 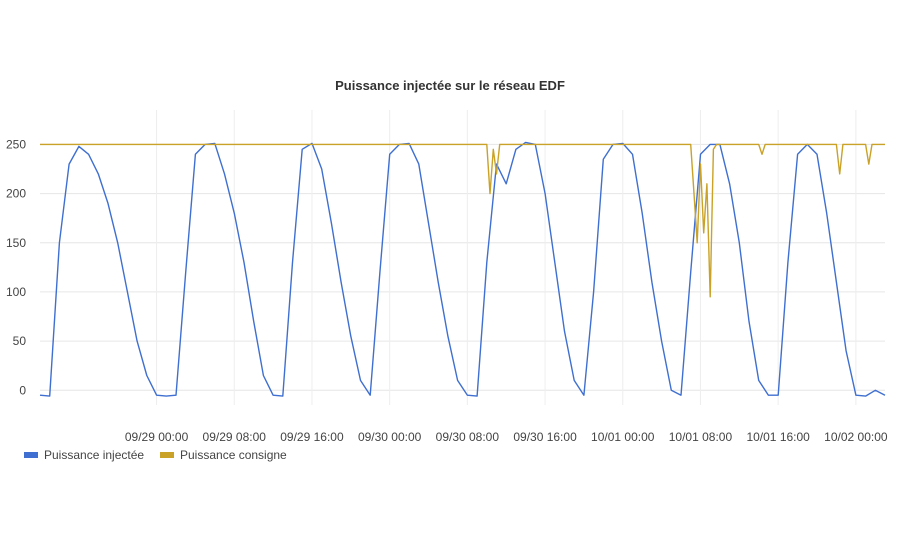 I want to click on y-tick-label: 200, so click(x=16, y=194).